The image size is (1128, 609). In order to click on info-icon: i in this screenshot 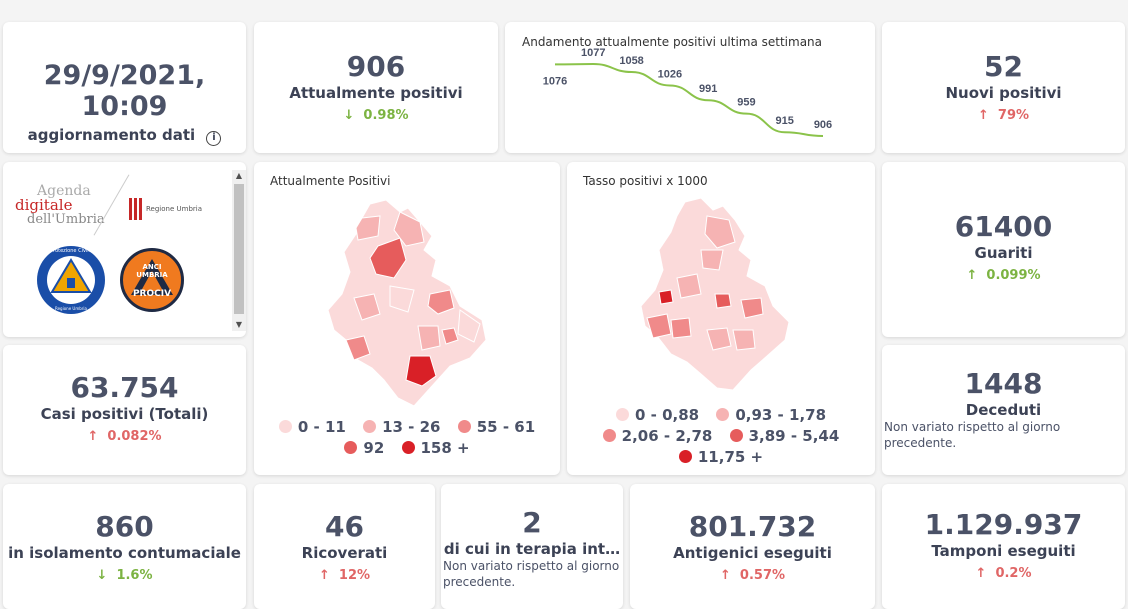, I will do `click(214, 138)`.